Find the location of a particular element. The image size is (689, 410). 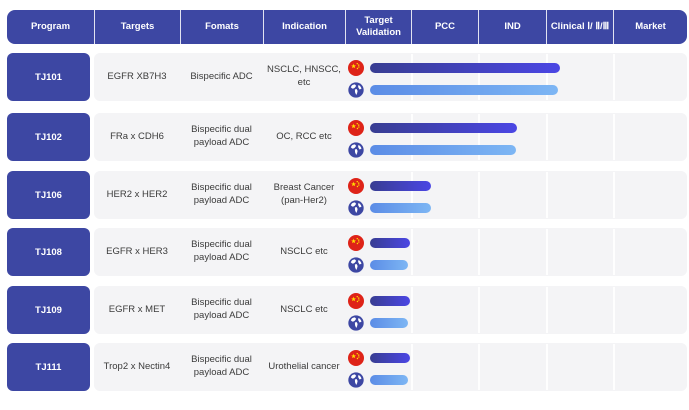

indication-cell: Breast Cancer (pan-Her2) is located at coordinates (304, 194).